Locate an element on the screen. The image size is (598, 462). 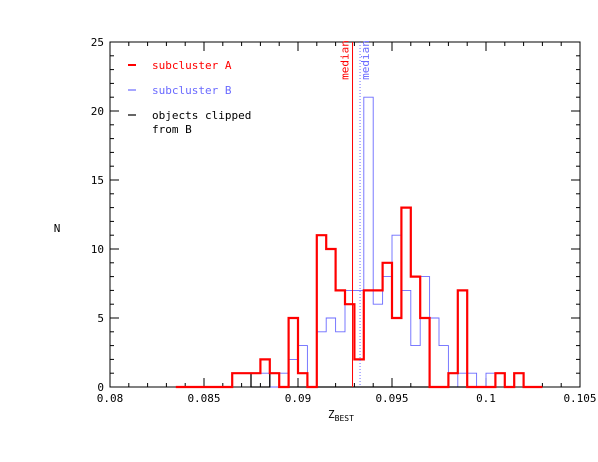
median-lines: median median is located at coordinates (355, 213).